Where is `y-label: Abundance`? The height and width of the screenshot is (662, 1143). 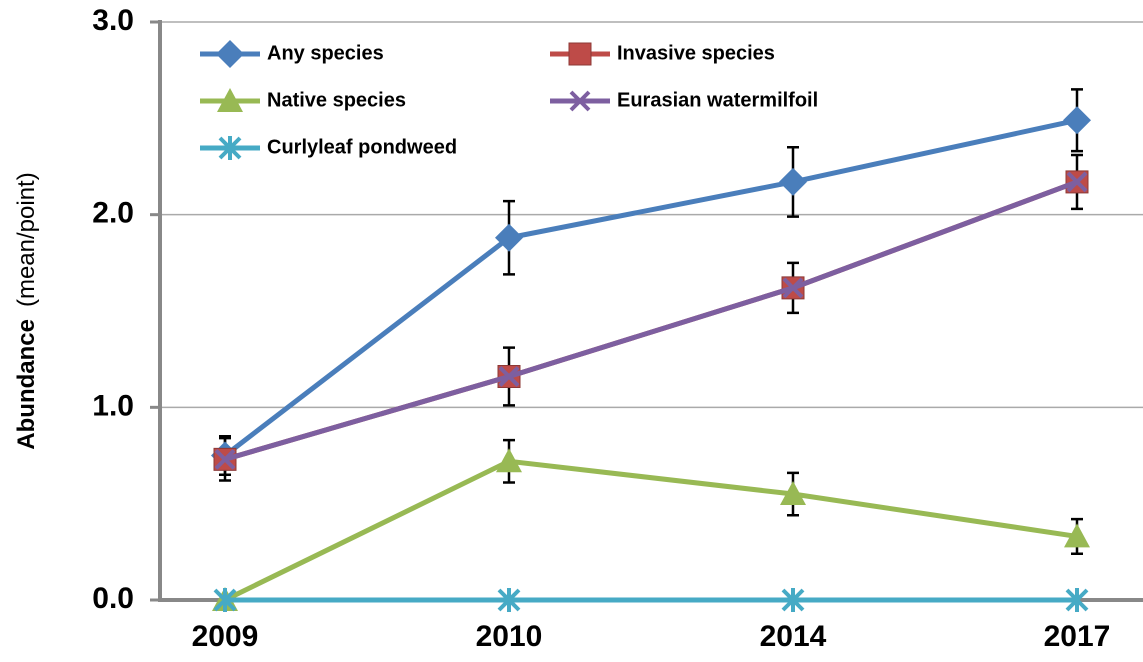 y-label: Abundance is located at coordinates (26, 384).